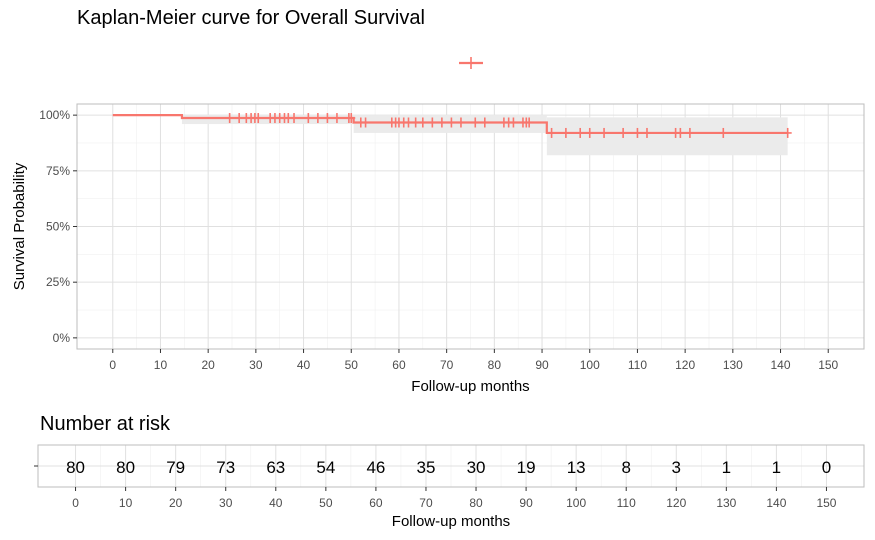 The image size is (875, 540). I want to click on risk-count-label: 19, so click(526, 467).